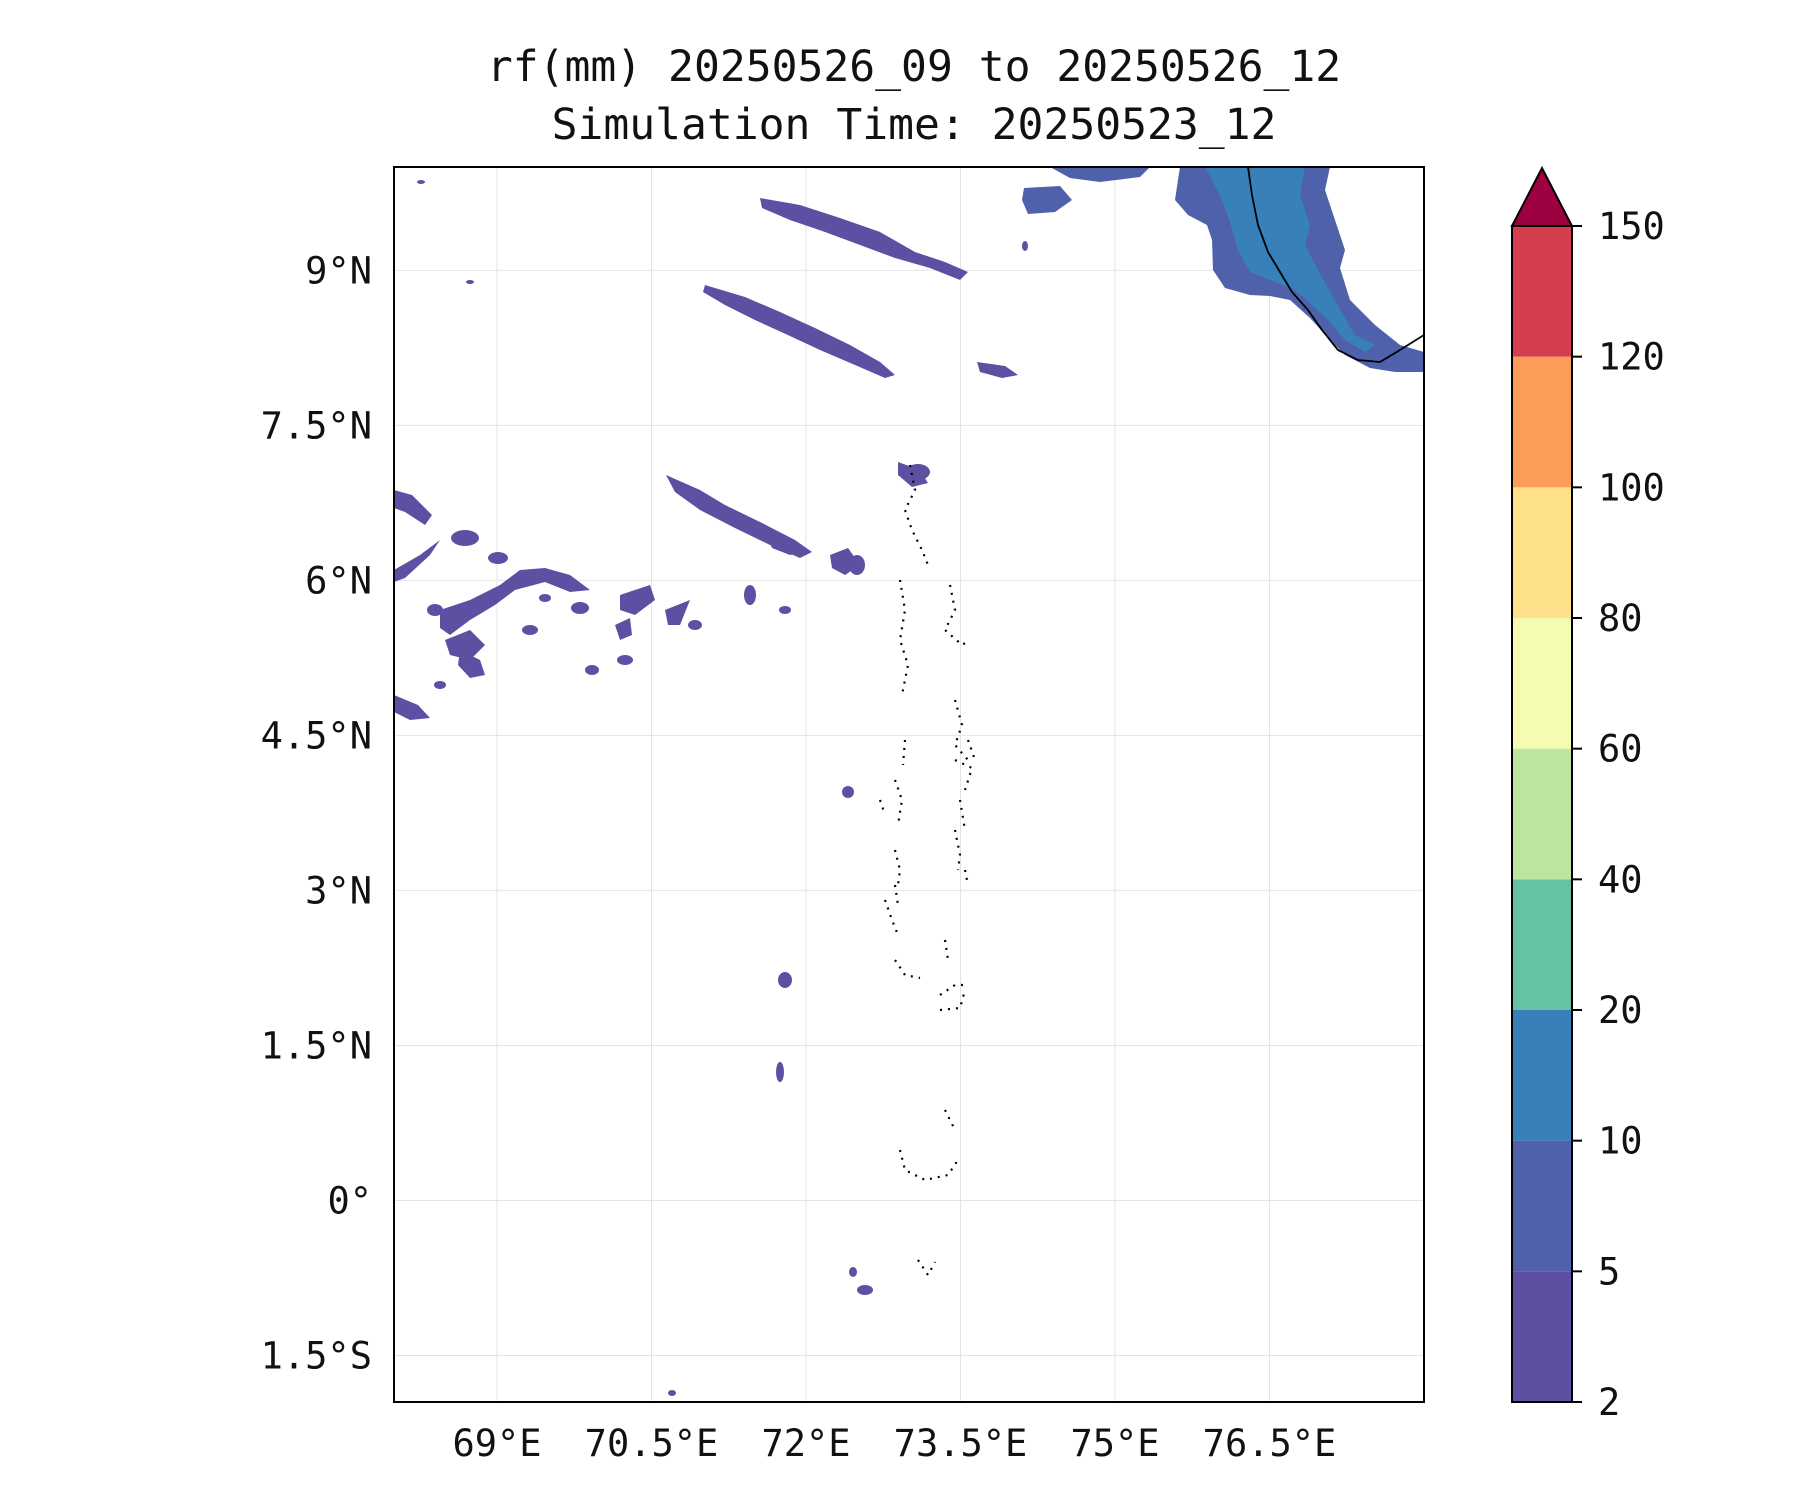 Image resolution: width=1800 pixels, height=1500 pixels. I want to click on colorbar-tick-label: 100, so click(1631, 487).